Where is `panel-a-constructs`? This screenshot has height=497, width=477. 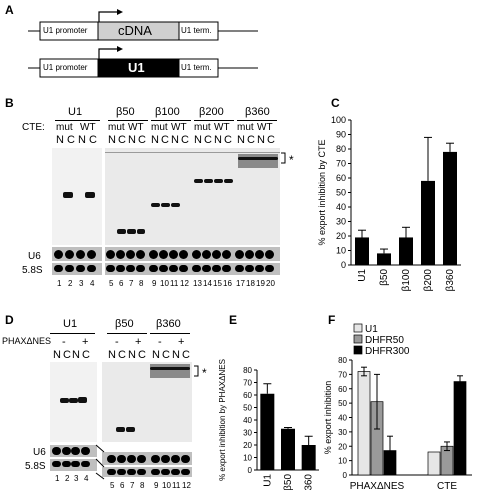
panel-a-constructs is located at coordinates (143, 43).